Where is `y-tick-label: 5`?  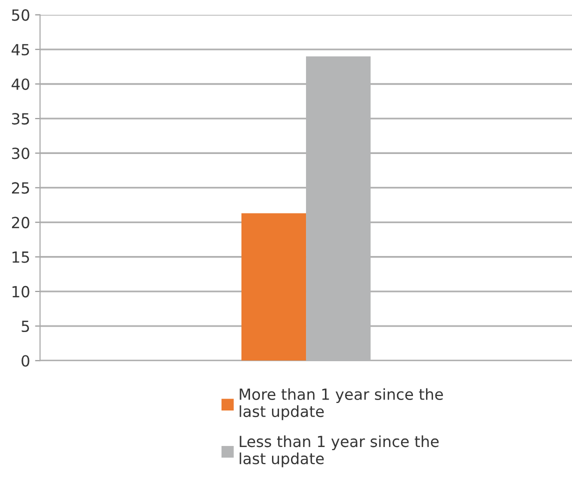 y-tick-label: 5 is located at coordinates (25, 326).